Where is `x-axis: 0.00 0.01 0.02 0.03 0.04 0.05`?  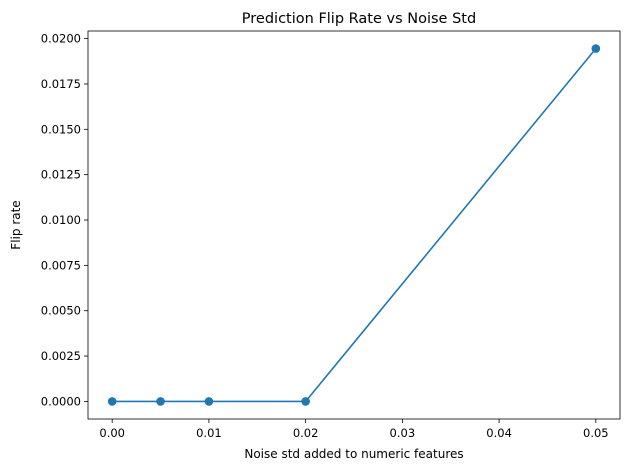
x-axis: 0.00 0.01 0.02 0.03 0.04 0.05 is located at coordinates (354, 429).